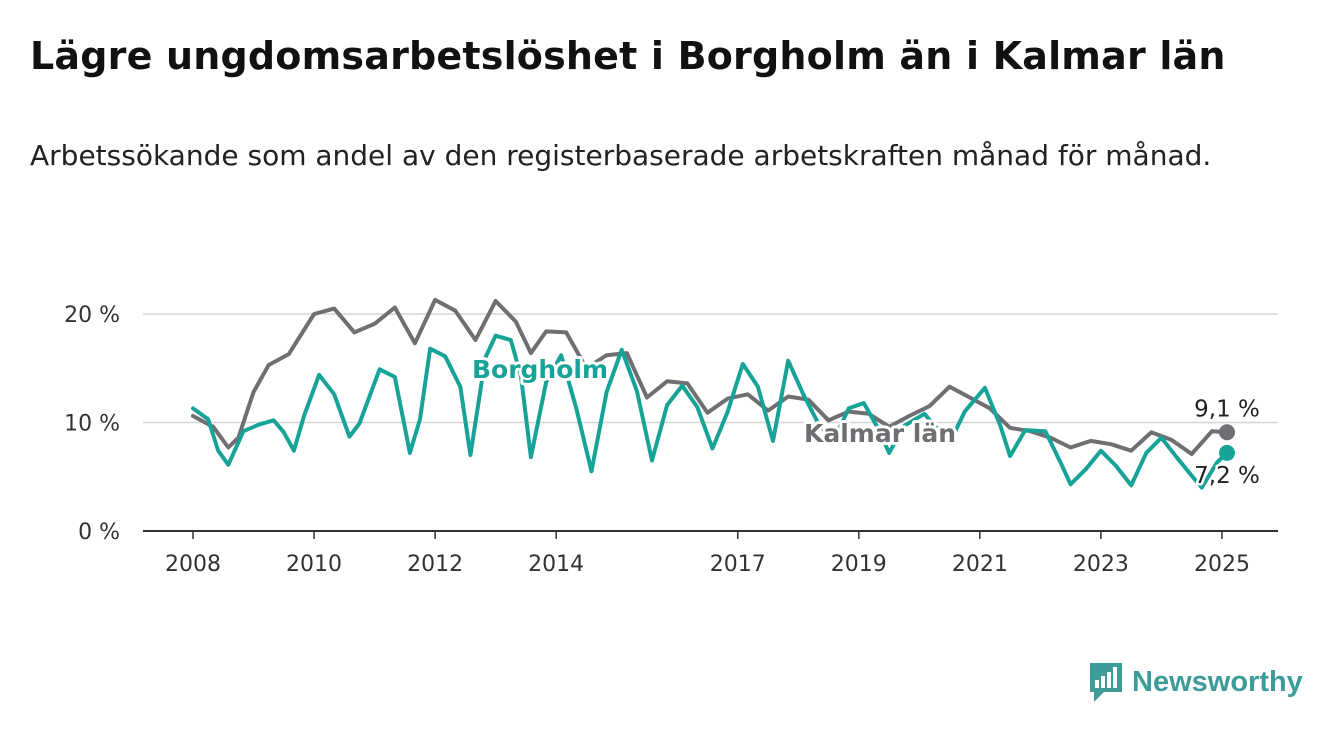 This screenshot has height=734, width=1340. What do you see at coordinates (540, 369) in the screenshot?
I see `series-label-borgholm: Borgholm` at bounding box center [540, 369].